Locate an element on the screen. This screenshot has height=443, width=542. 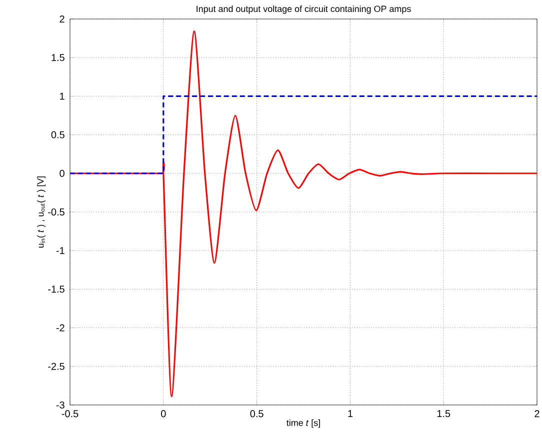
x-axis-title: time t [s] is located at coordinates (303, 423).